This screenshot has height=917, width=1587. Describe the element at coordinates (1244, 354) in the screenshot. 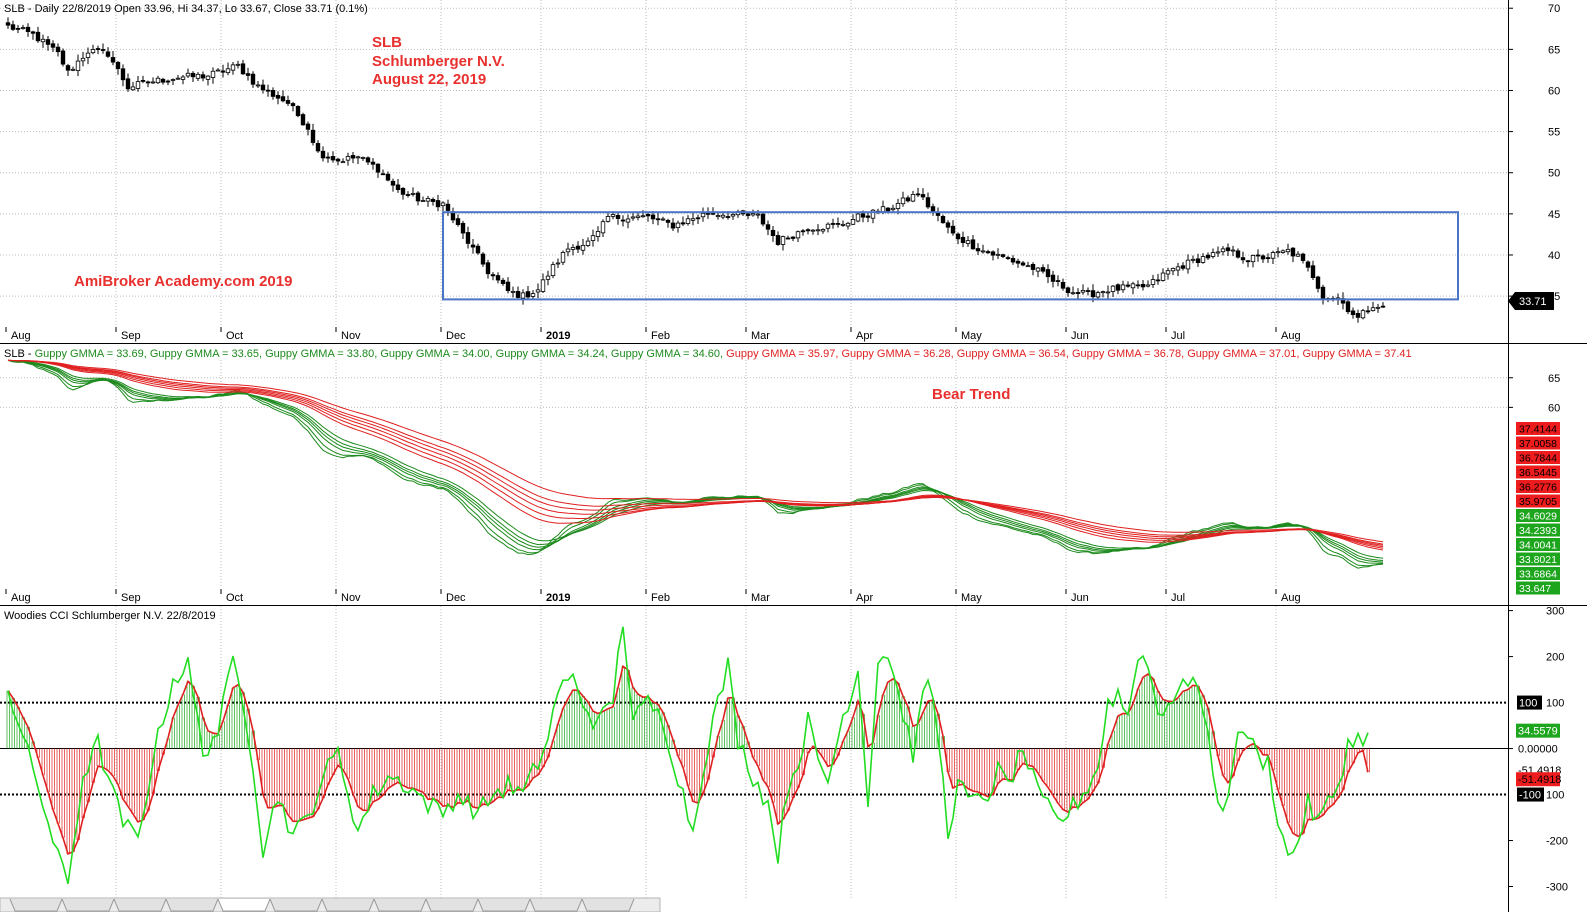

I see `gmma-header-entry: Guppy GMMA = 37.01,` at that location.